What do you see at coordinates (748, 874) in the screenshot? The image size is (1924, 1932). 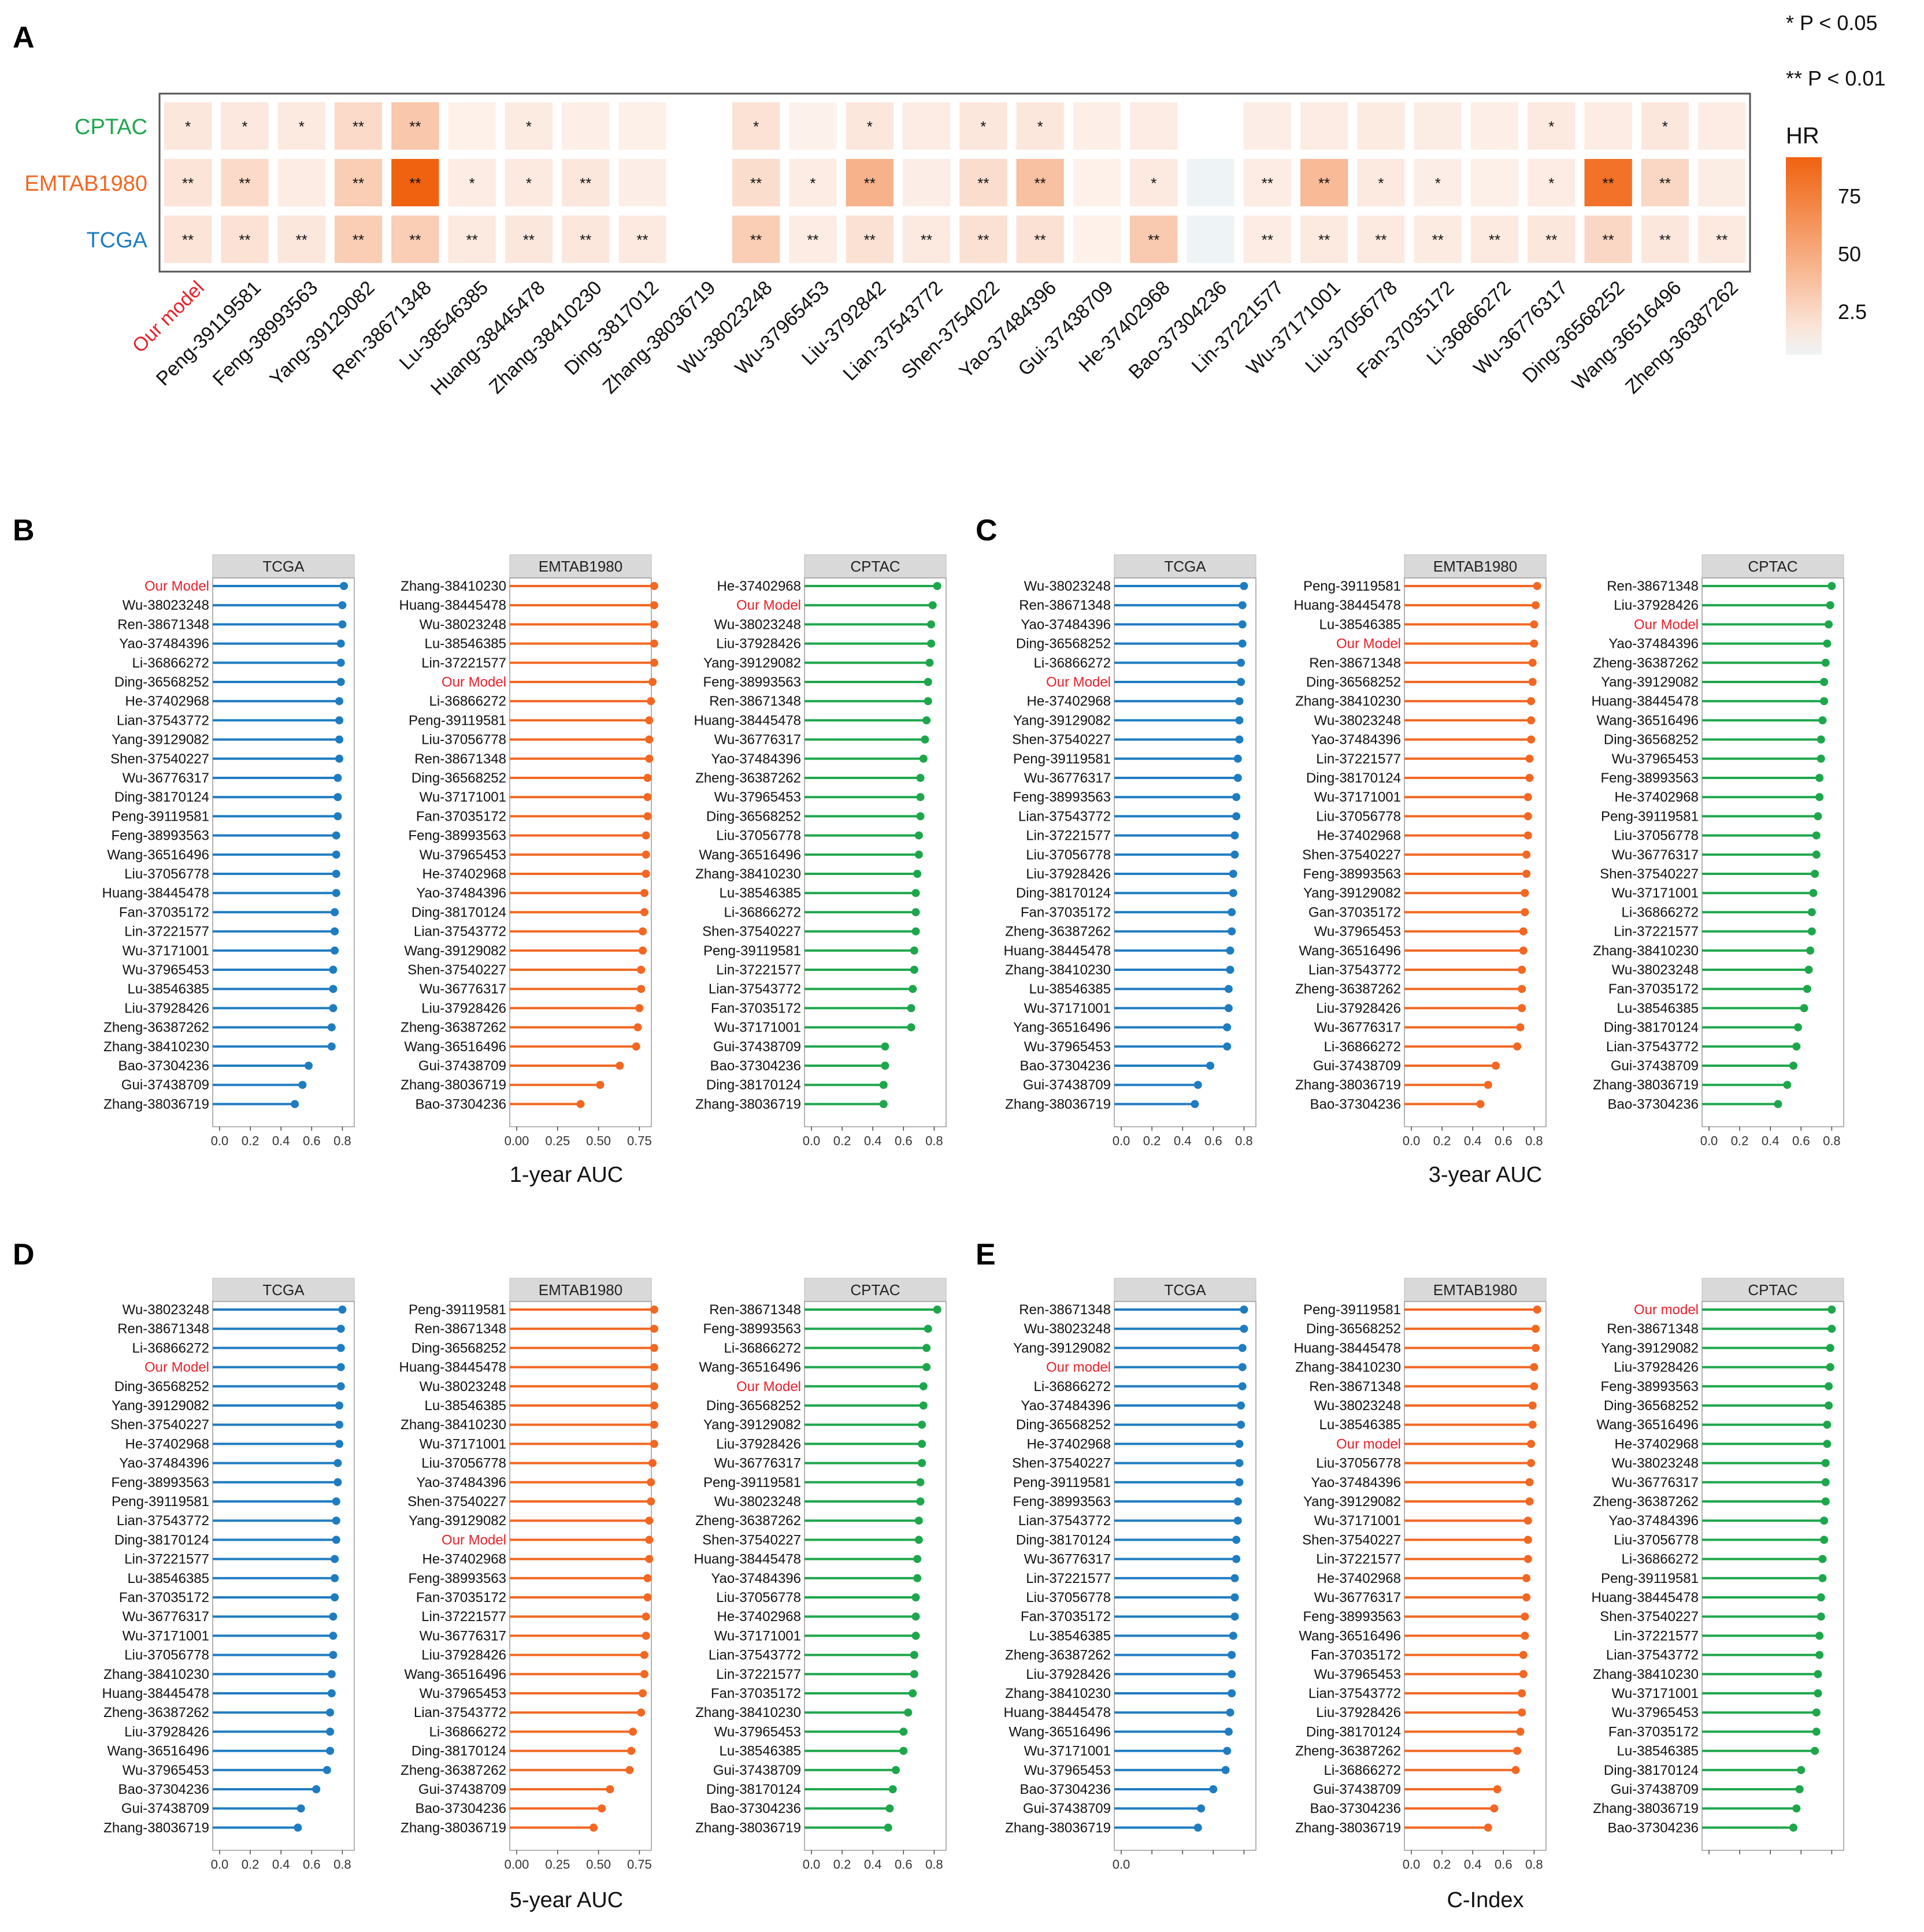 I see `model-label: Zhang-38410230` at bounding box center [748, 874].